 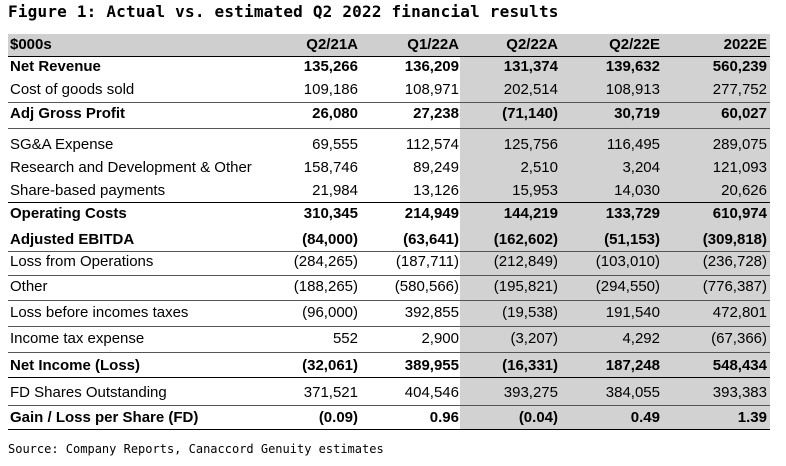 I want to click on cell-2022e: 1.39, so click(x=752, y=417).